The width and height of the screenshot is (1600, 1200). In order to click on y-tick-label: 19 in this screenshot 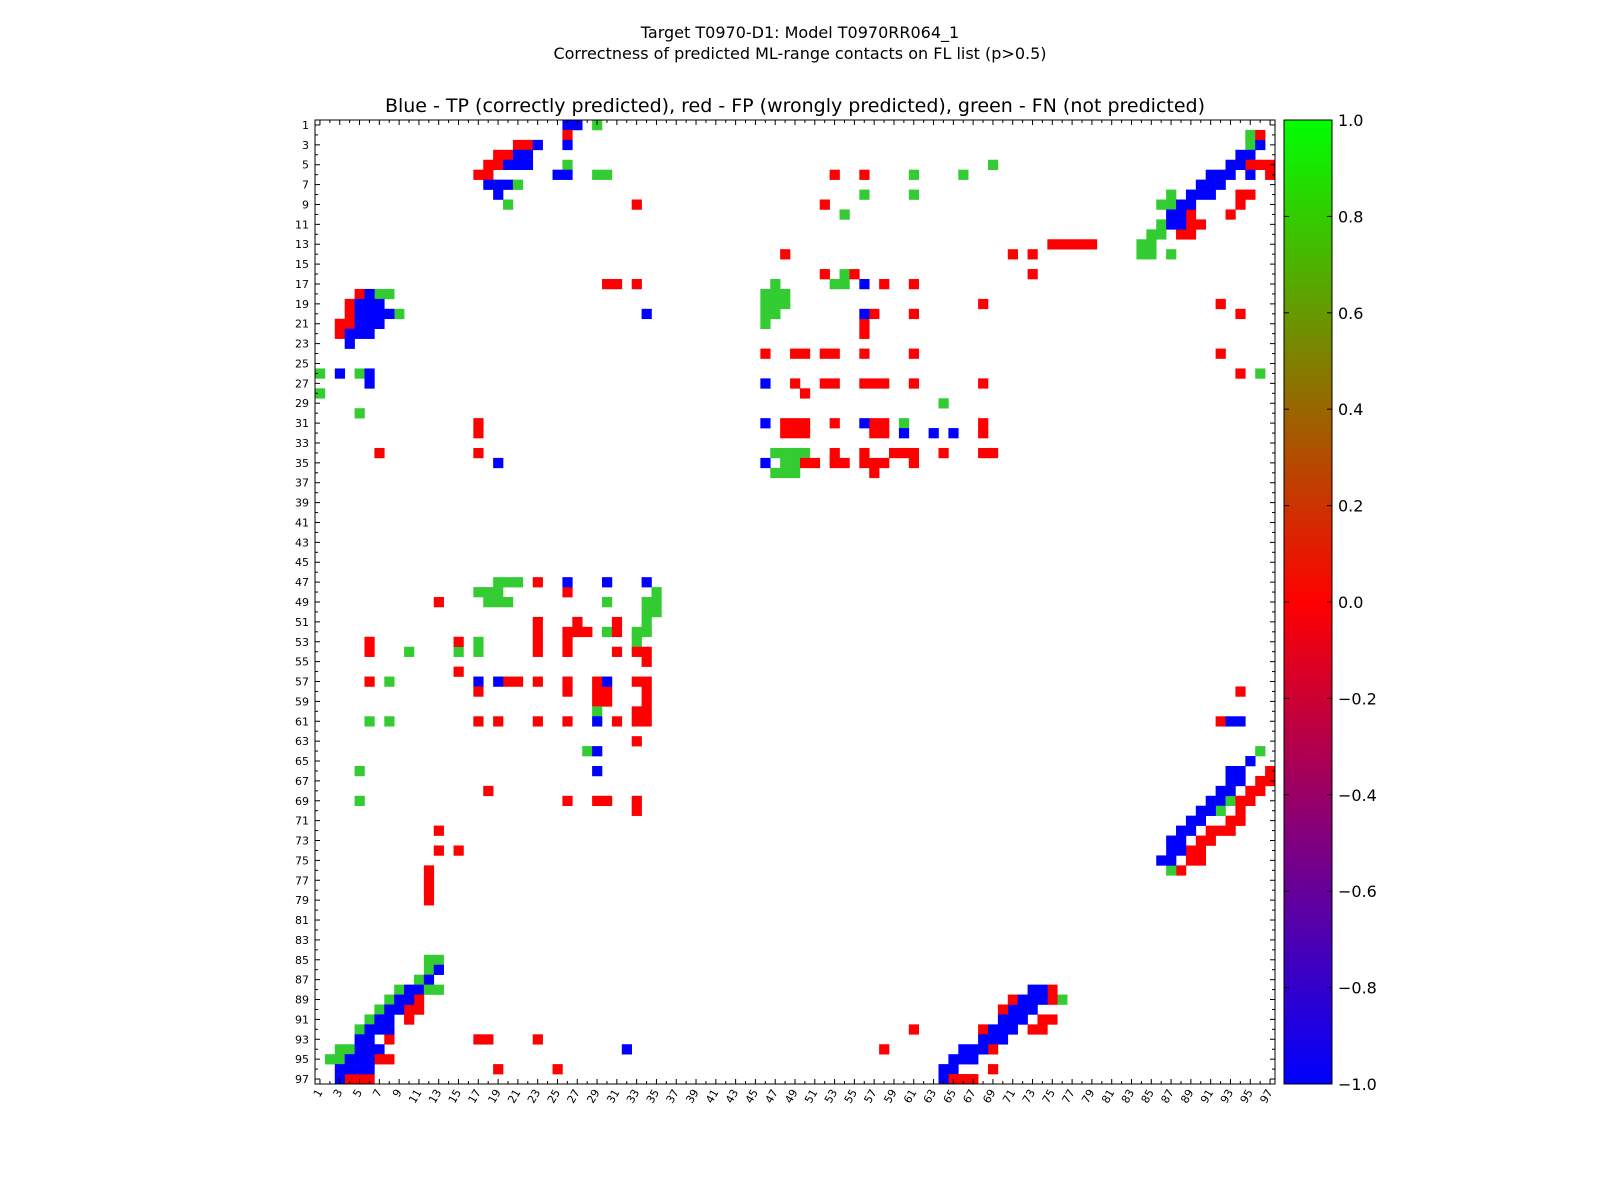, I will do `click(302, 304)`.